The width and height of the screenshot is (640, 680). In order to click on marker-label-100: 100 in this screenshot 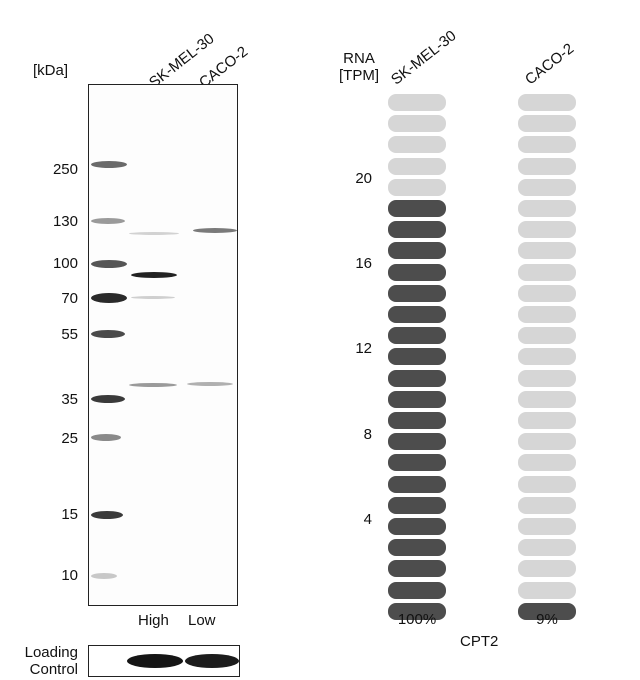, I will do `click(65, 263)`.